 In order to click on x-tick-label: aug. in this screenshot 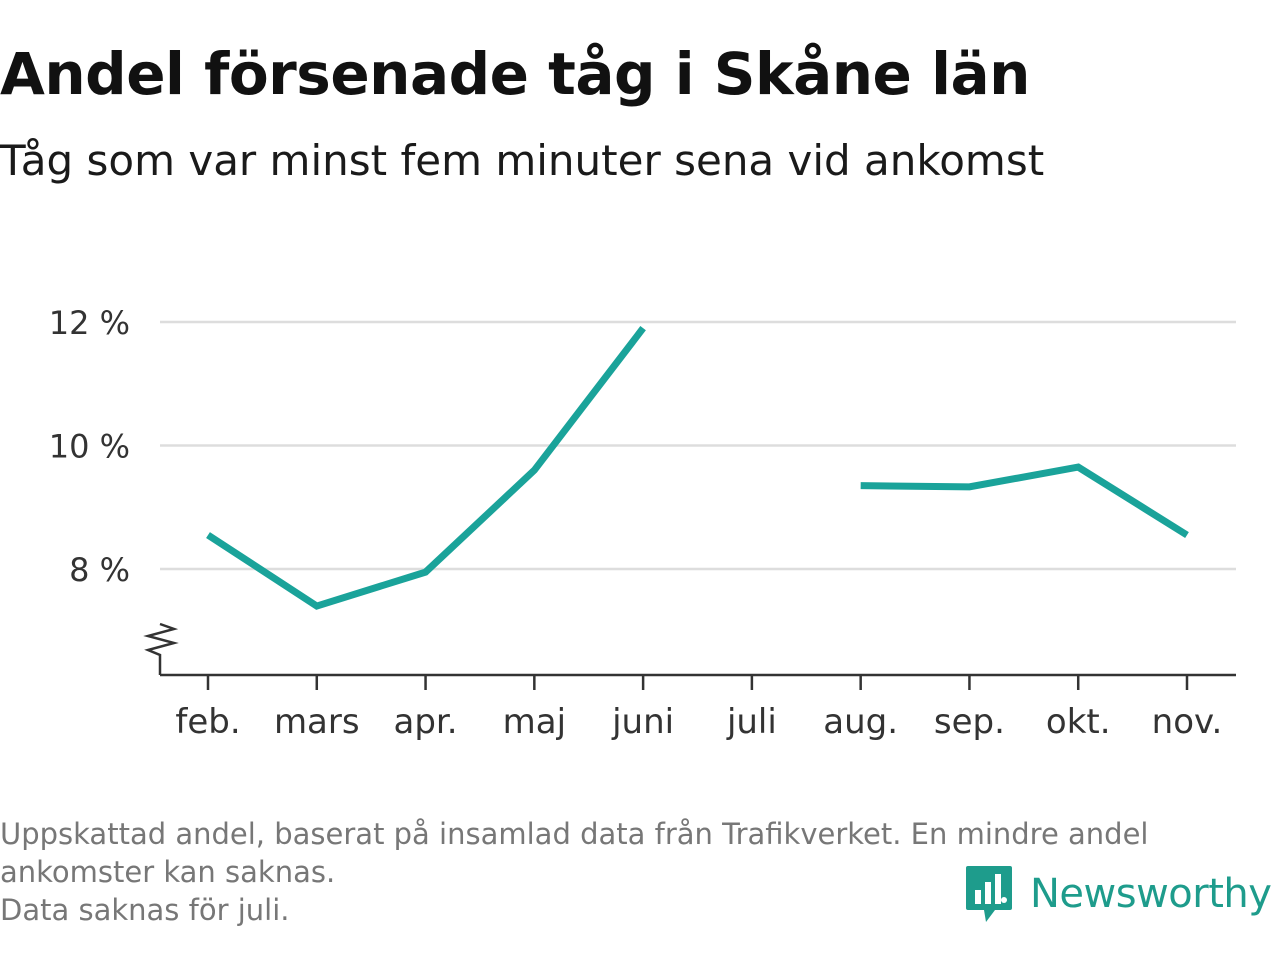, I will do `click(860, 722)`.